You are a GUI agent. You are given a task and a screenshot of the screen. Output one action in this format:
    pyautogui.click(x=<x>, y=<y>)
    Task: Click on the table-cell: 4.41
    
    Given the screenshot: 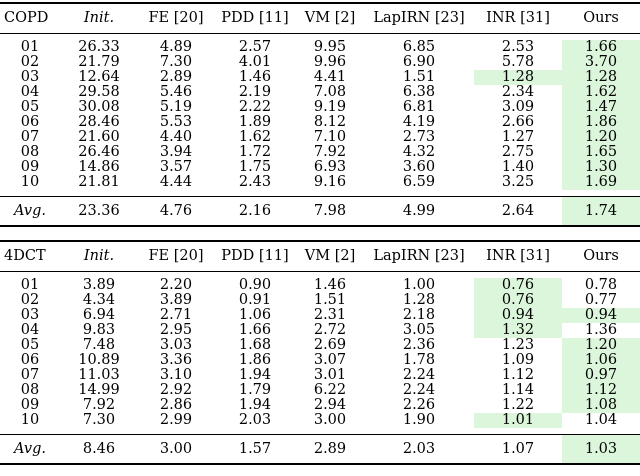 What is the action you would take?
    pyautogui.click(x=330, y=77)
    